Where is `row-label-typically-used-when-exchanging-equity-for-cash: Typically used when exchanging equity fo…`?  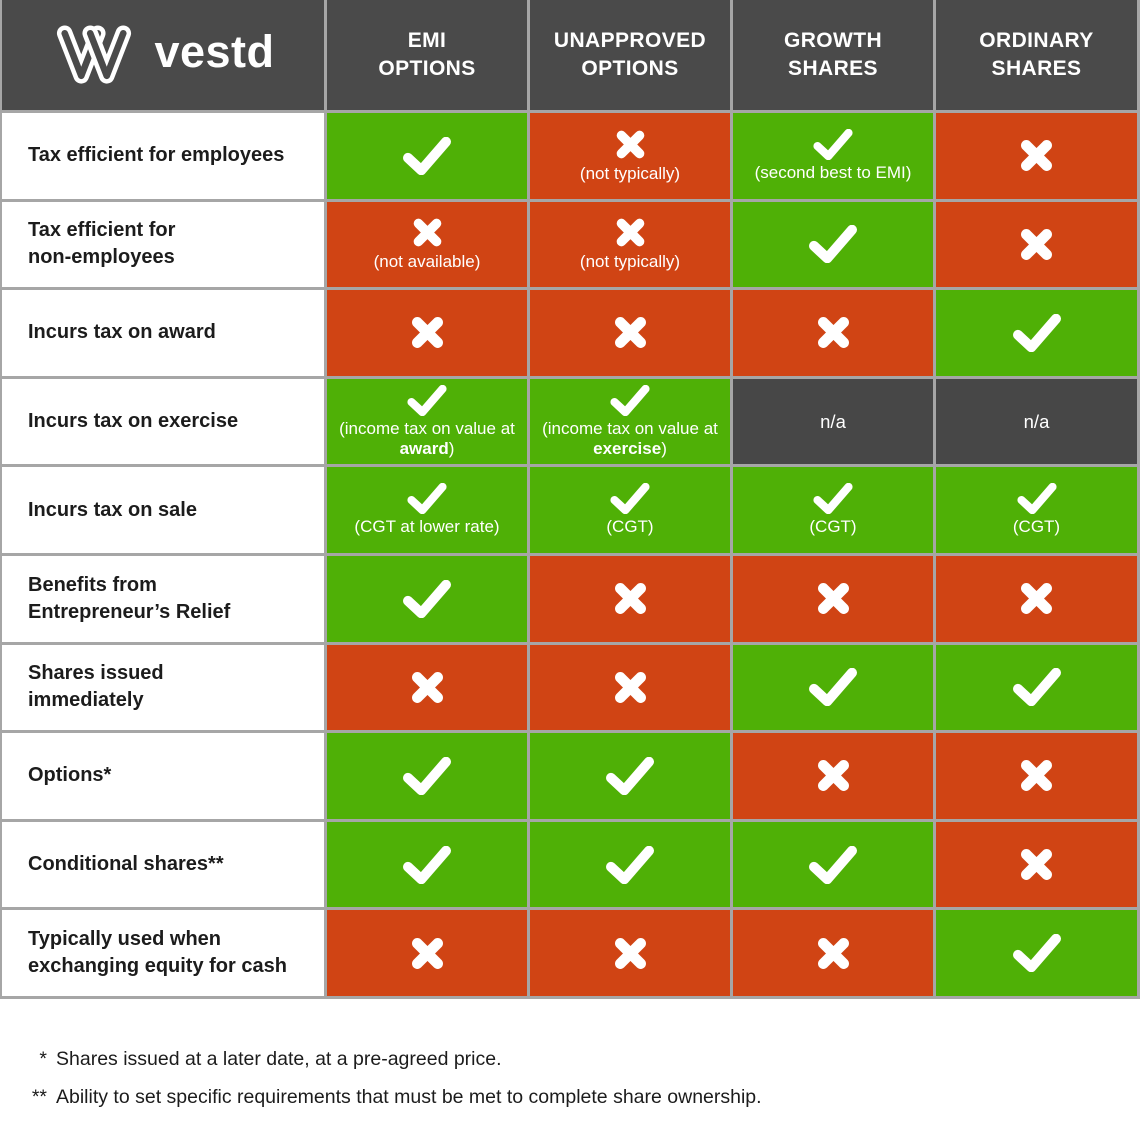
row-label-typically-used-when-exchanging-equity-for-cash: Typically used when exchanging equity fo… is located at coordinates (163, 953).